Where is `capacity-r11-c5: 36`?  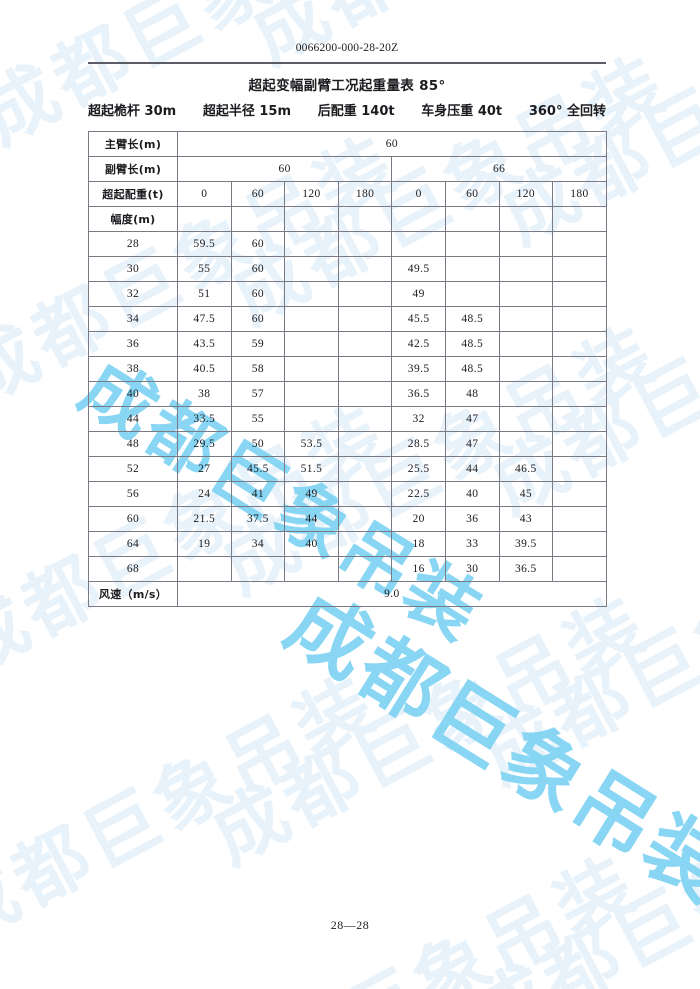 capacity-r11-c5: 36 is located at coordinates (472, 519).